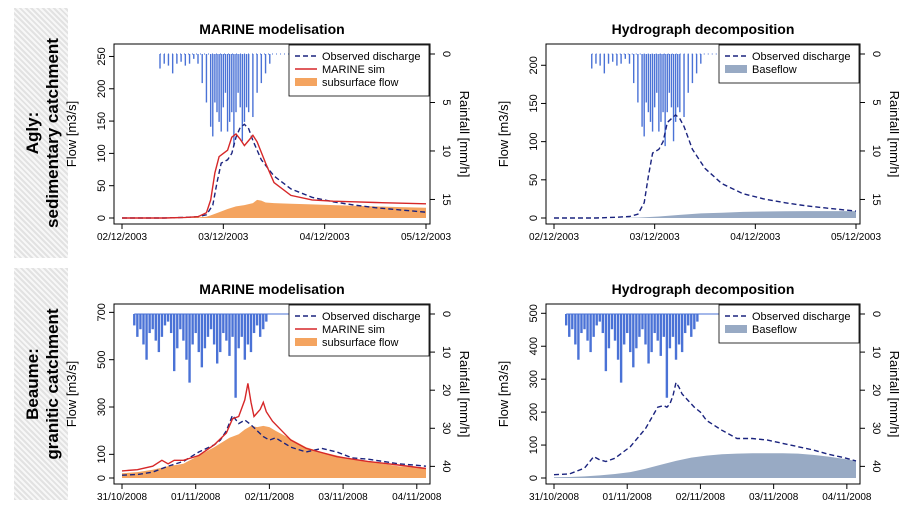 This screenshot has height=506, width=899. Describe the element at coordinates (122, 237) in the screenshot. I see `panel-1-xtick-label-0: 02/12/2003` at that location.